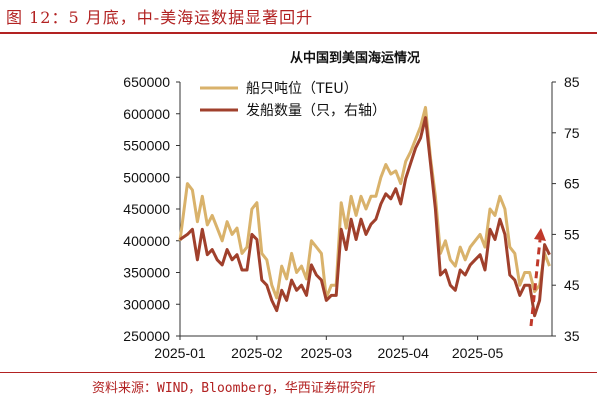 Image resolution: width=597 pixels, height=403 pixels. Describe the element at coordinates (293, 100) in the screenshot. I see `legend: 船只吨位（TEU） 发船数量（只，右轴）` at that location.